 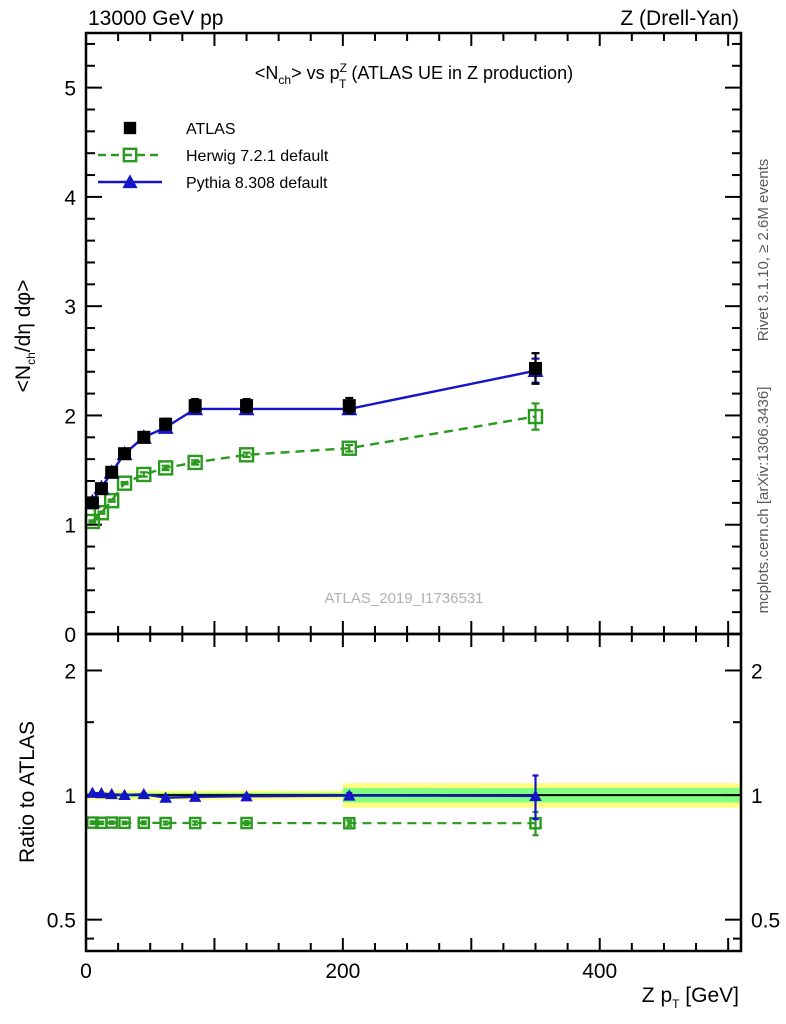 I want to click on title-part-2: > vs p, so click(x=315, y=73).